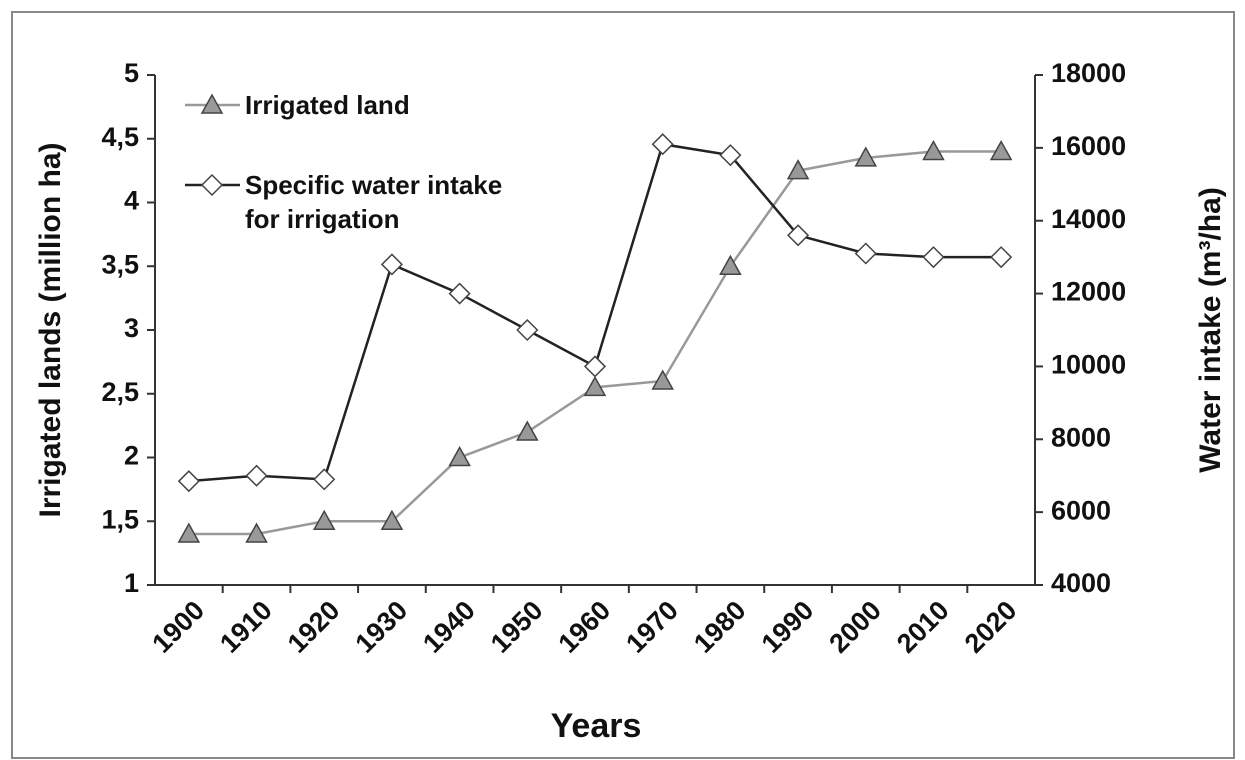 This screenshot has width=1245, height=760. Describe the element at coordinates (449, 627) in the screenshot. I see `x-tick-label: 1940` at that location.